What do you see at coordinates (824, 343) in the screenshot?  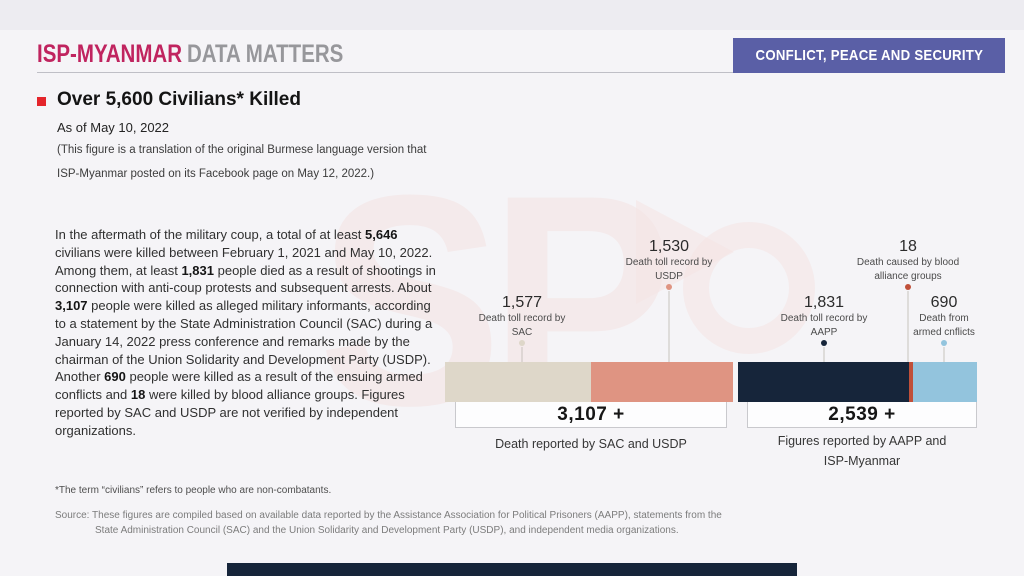 I see `annotation-aapp-dot-icon` at bounding box center [824, 343].